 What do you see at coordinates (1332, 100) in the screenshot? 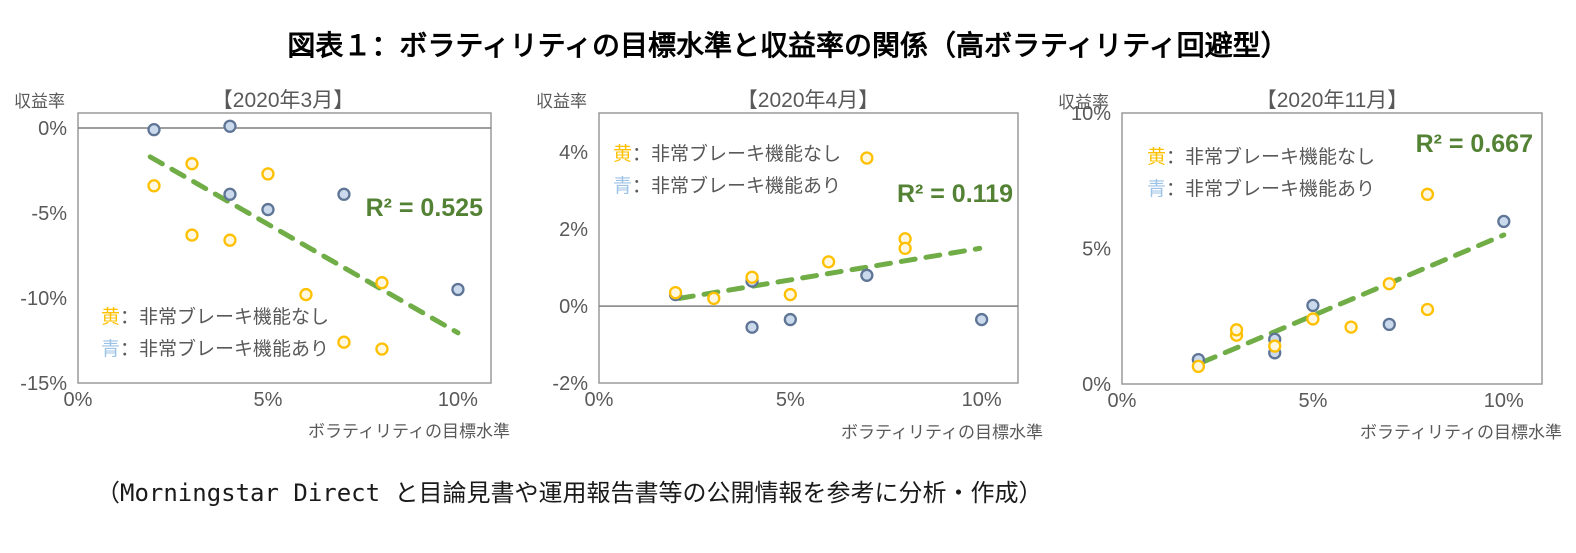
I see `chart-title: 【2020年11月】` at bounding box center [1332, 100].